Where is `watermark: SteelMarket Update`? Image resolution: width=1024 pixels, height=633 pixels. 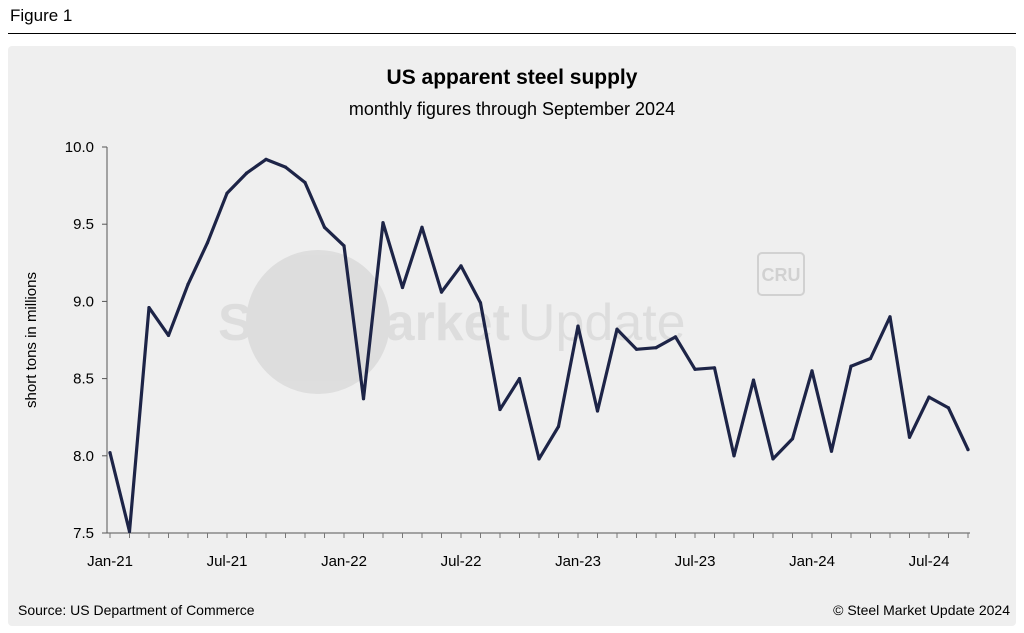
watermark: SteelMarket Update is located at coordinates (452, 322).